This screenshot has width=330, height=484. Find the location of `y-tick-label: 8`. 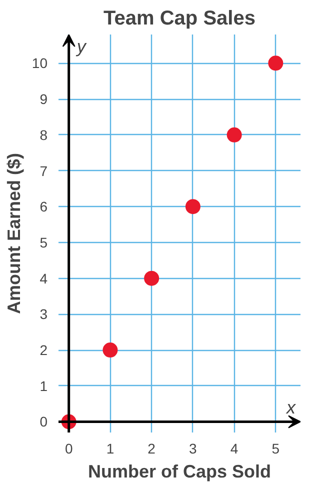

y-tick-label: 8 is located at coordinates (44, 134).